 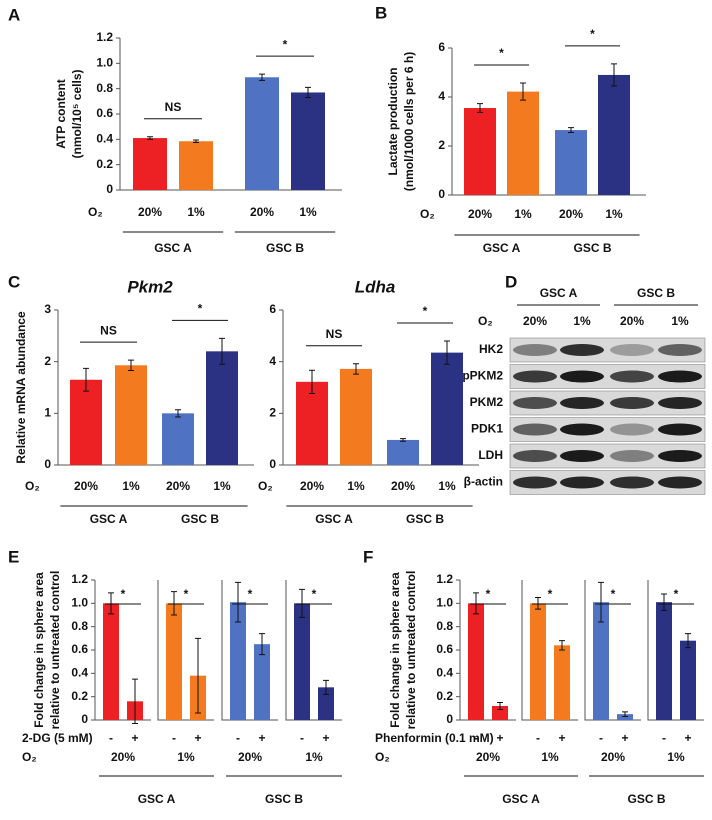 I want to click on y-axis-label: ATP content, so click(x=61, y=114).